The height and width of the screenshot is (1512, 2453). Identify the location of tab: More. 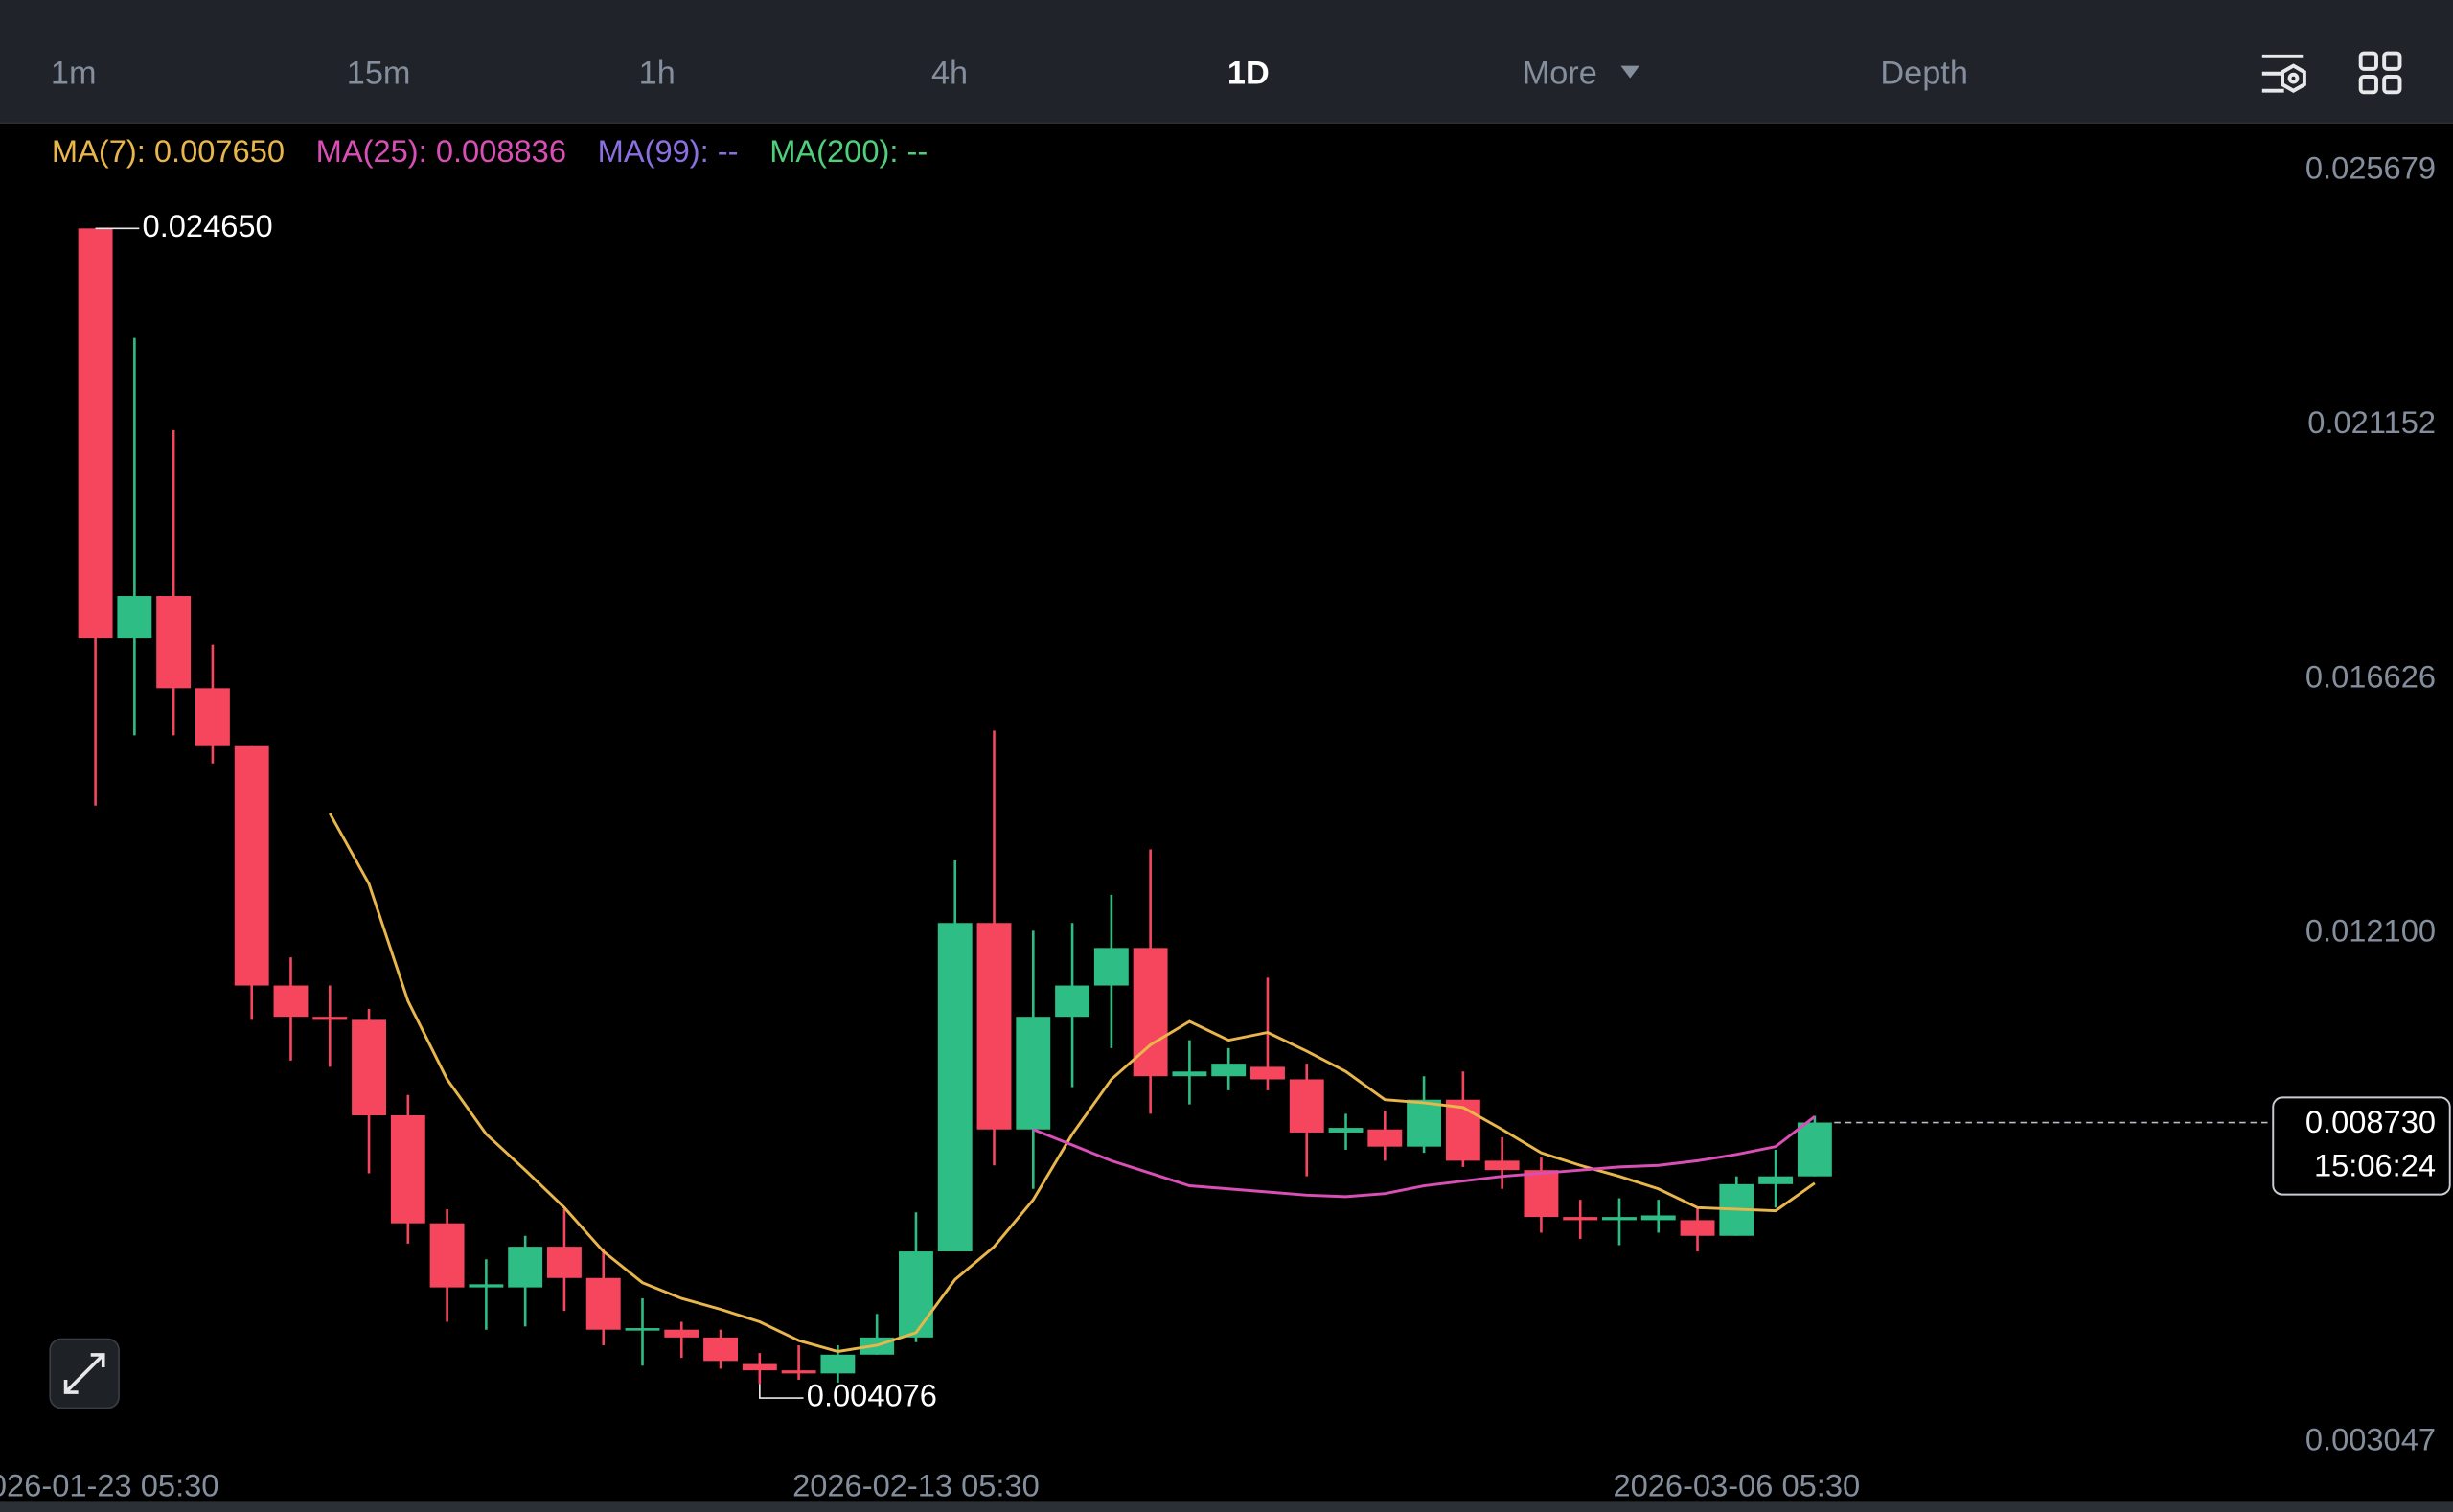
(1560, 73).